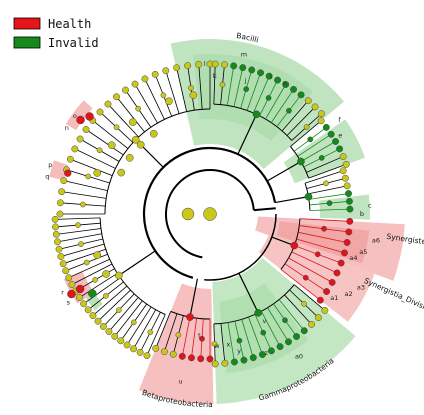 This screenshot has height=415, width=424. What do you see at coordinates (205, 64) in the screenshot?
I see `clade-letter: l` at bounding box center [205, 64].